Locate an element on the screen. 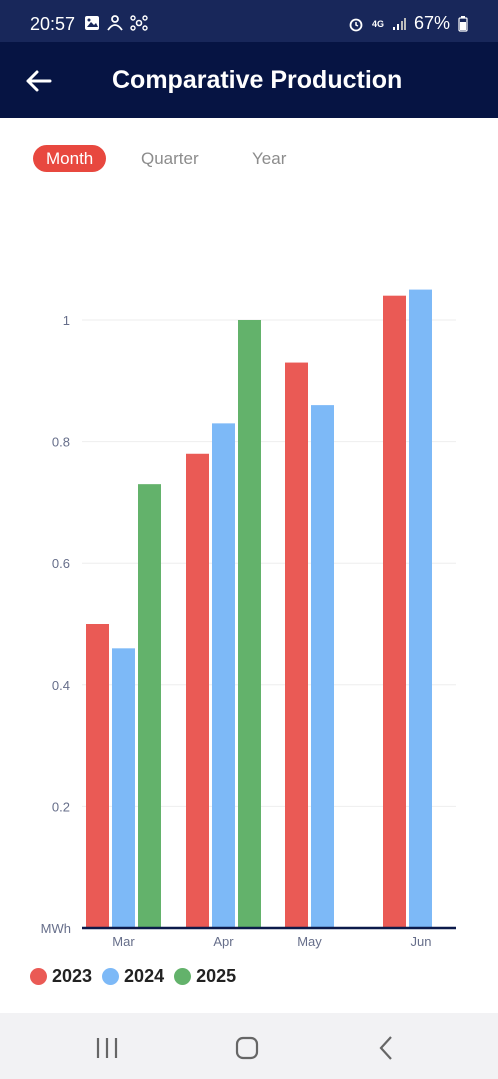 This screenshot has height=1079, width=498. y-tick-label: 0.2 is located at coordinates (61, 806).